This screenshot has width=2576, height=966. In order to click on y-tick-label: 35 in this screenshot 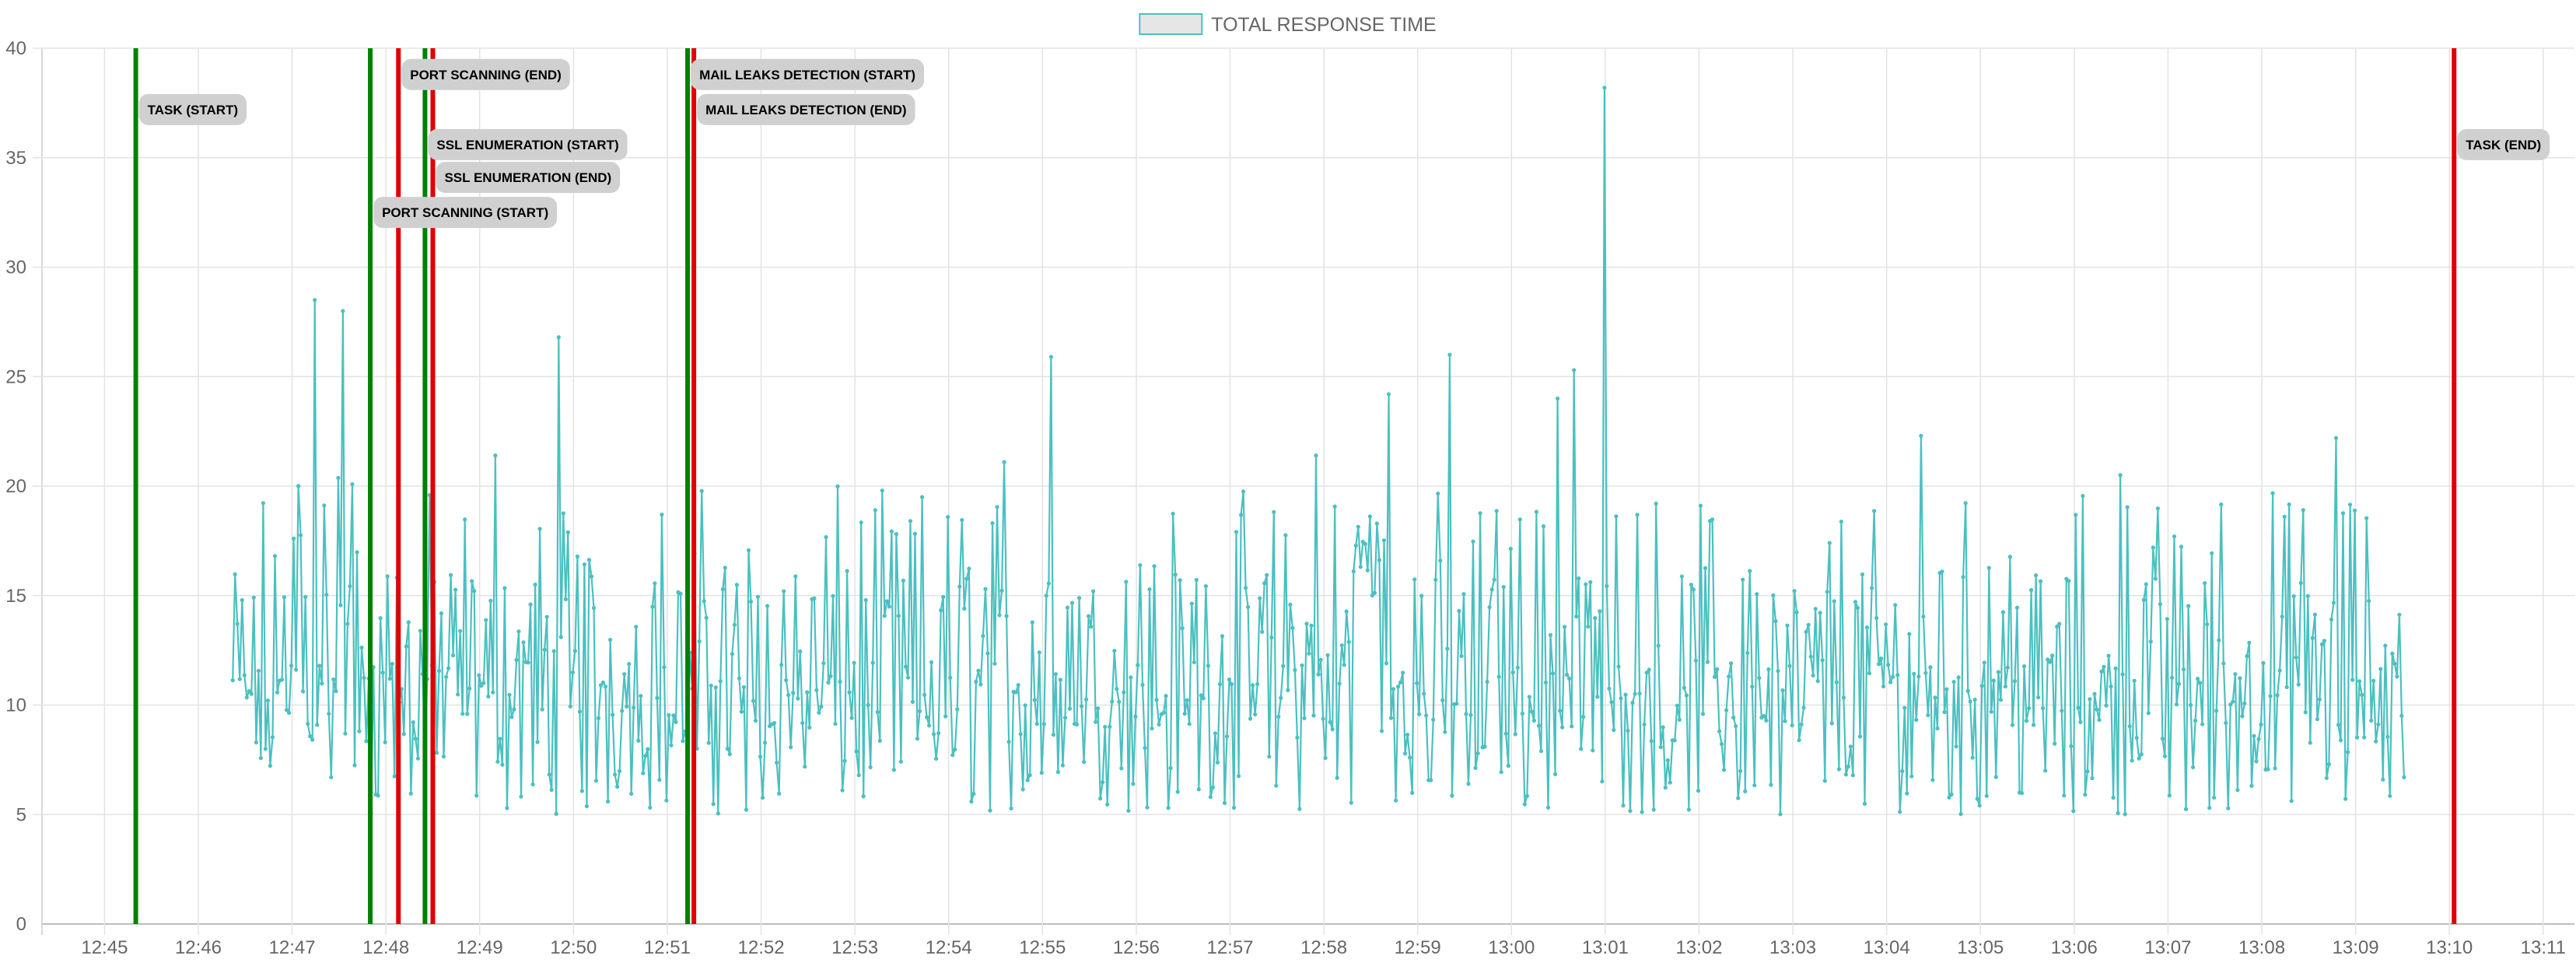, I will do `click(16, 159)`.